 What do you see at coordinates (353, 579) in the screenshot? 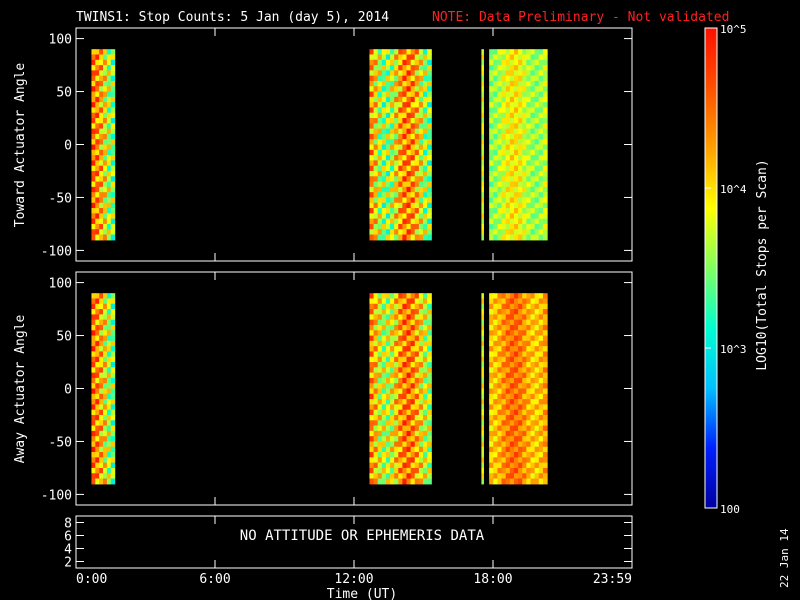
I see `x-tick-label: 12:00` at bounding box center [353, 579].